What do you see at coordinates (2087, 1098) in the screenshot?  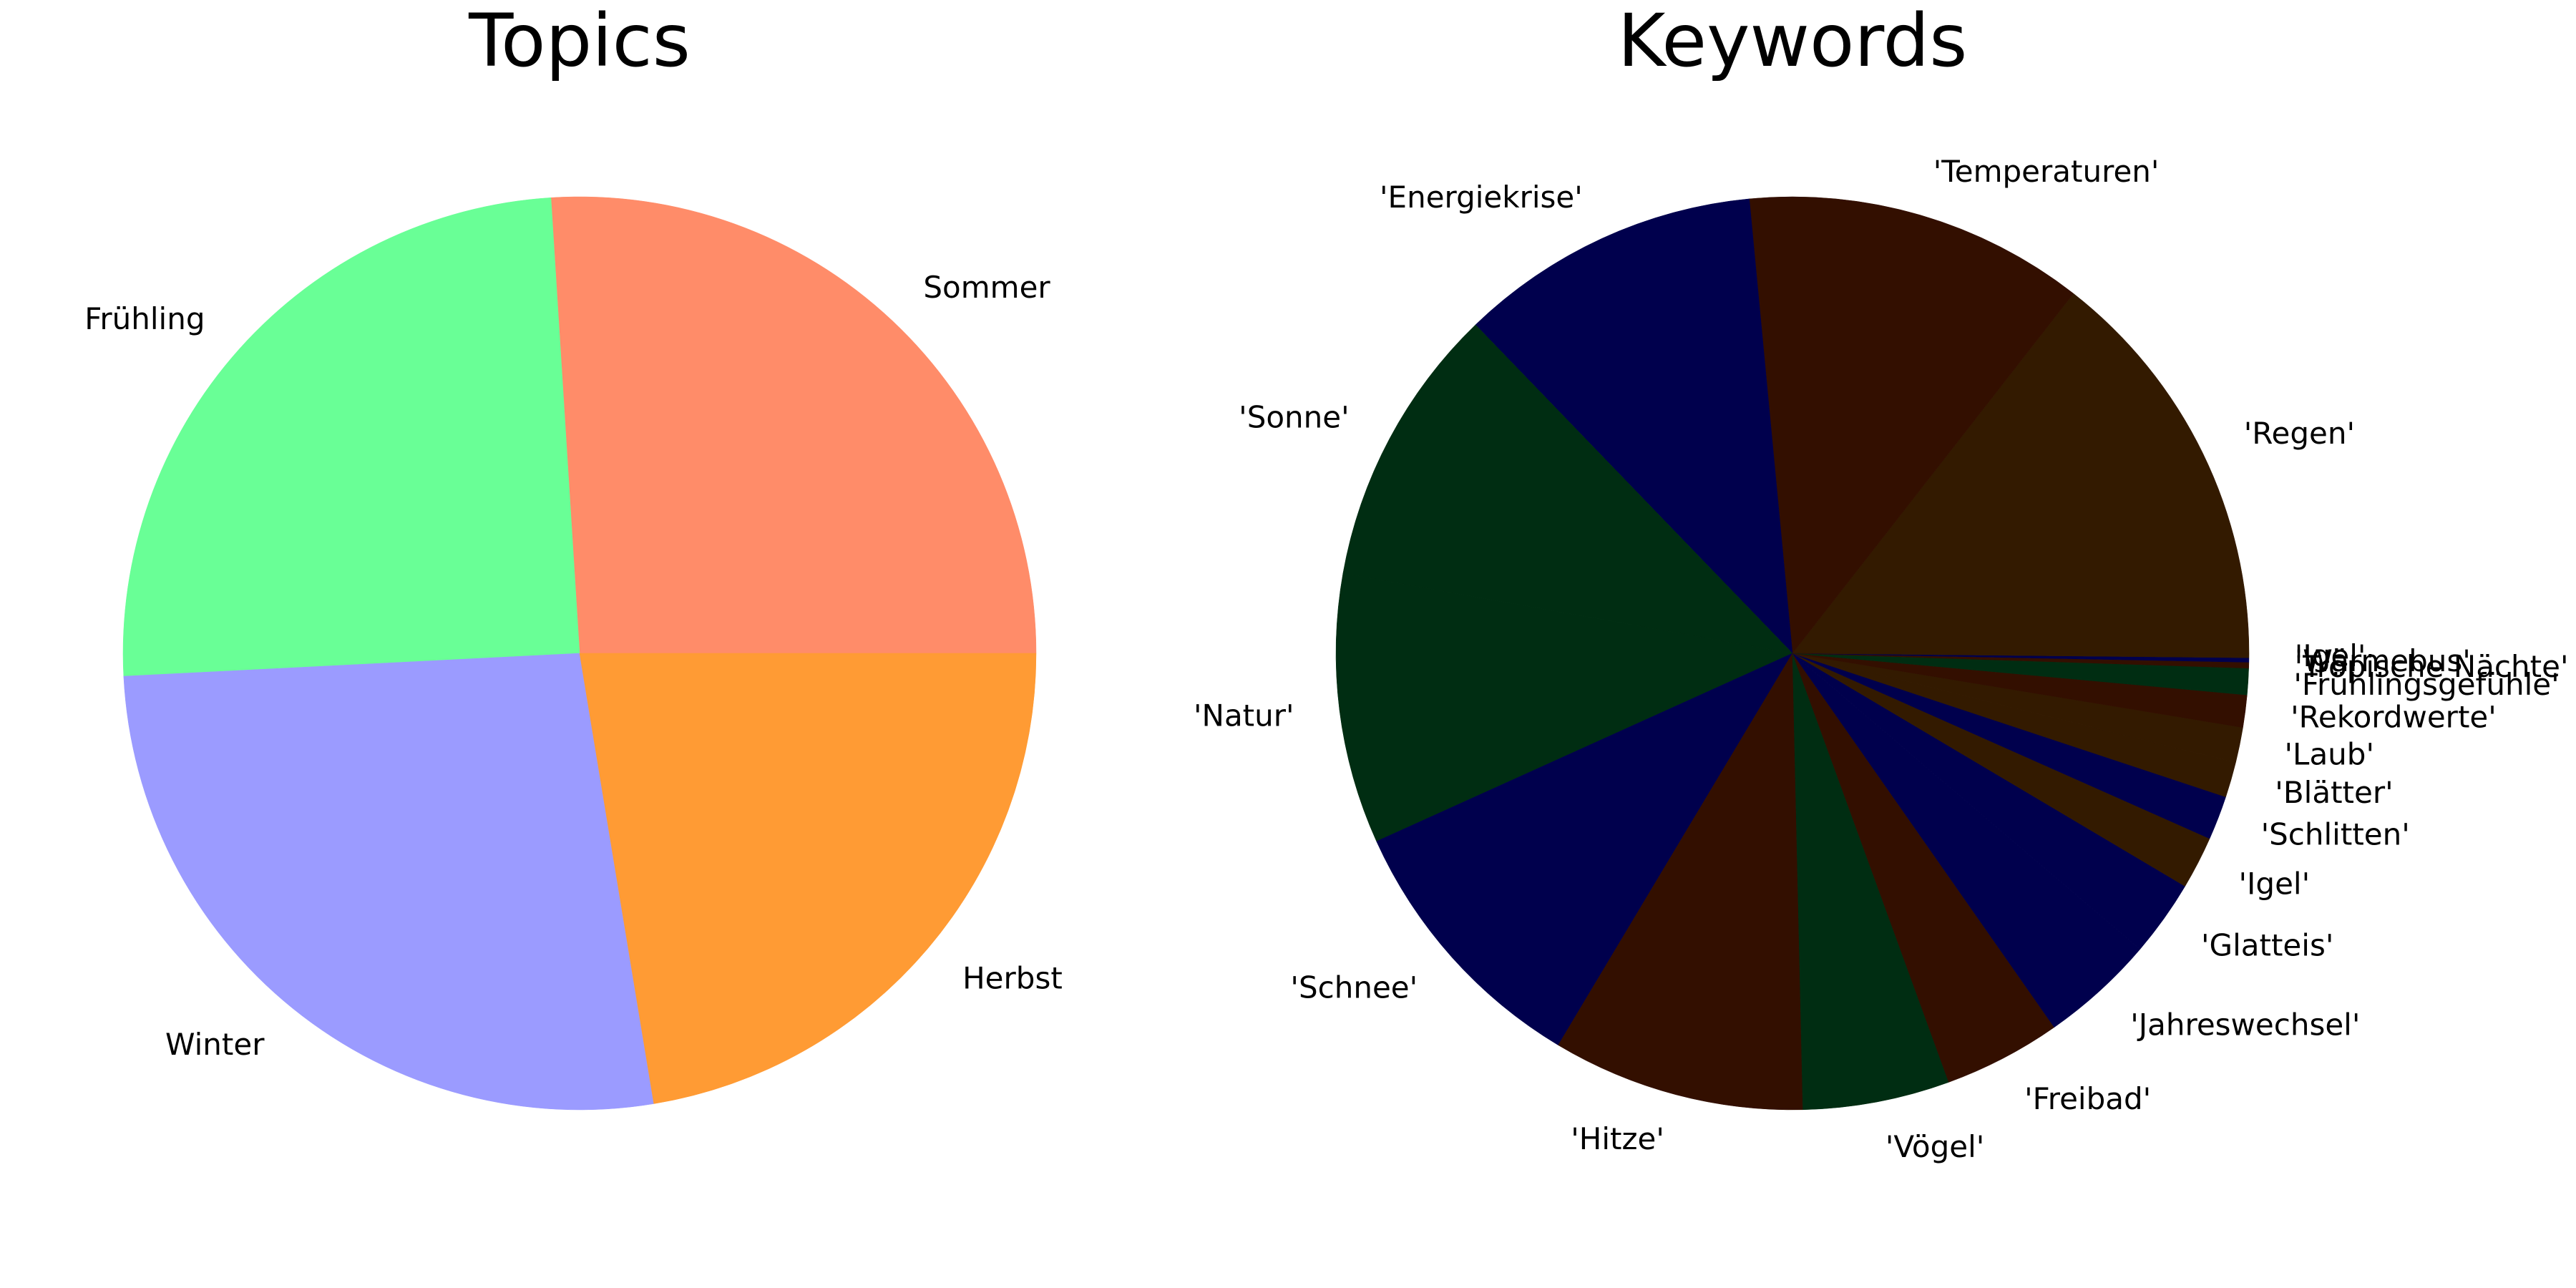 I see `keywords-label-freibad: 'Freibad'` at bounding box center [2087, 1098].